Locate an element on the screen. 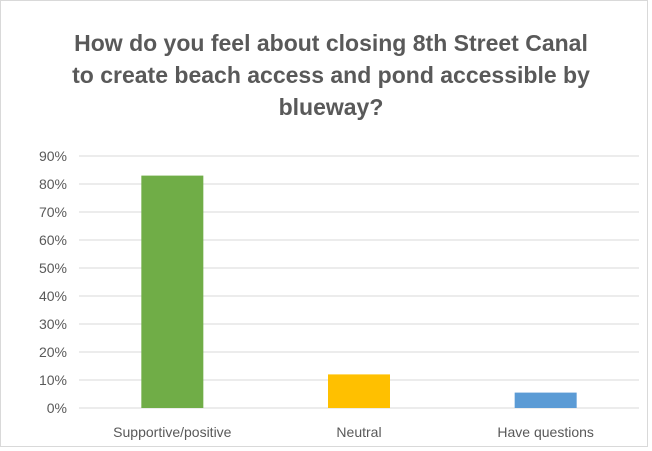 The width and height of the screenshot is (652, 451). x-tick-label: Supportive/positive is located at coordinates (172, 432).